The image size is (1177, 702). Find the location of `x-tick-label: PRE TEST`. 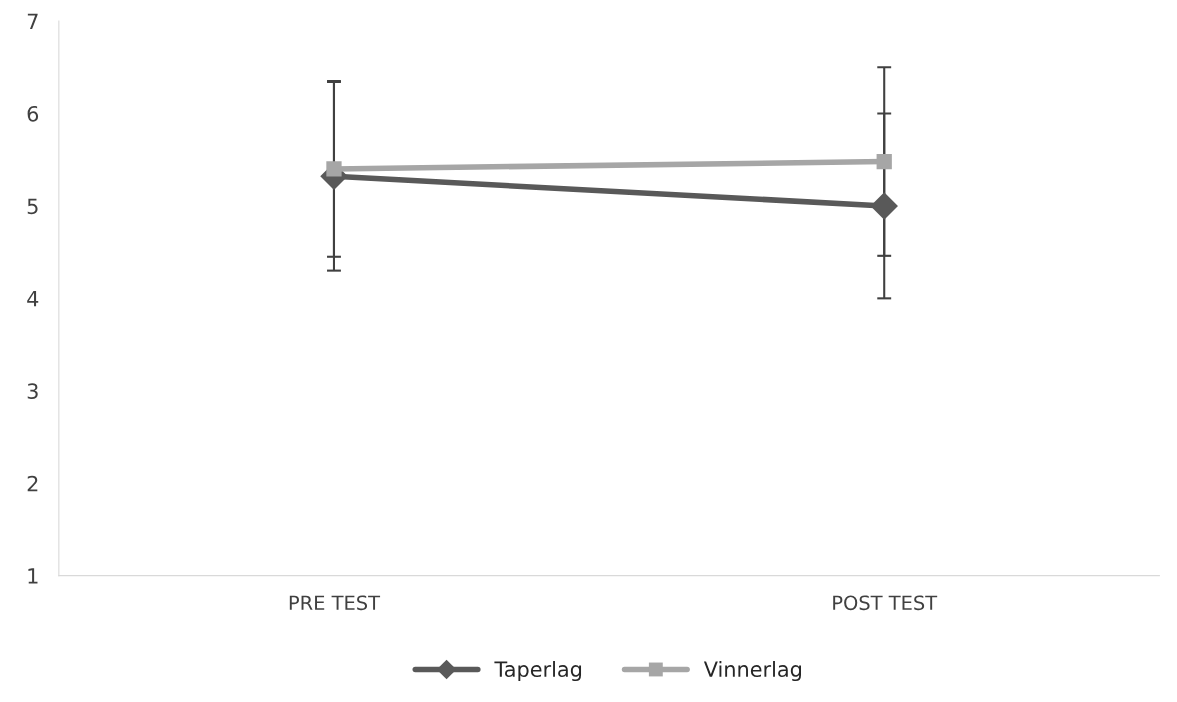

x-tick-label: PRE TEST is located at coordinates (335, 603).